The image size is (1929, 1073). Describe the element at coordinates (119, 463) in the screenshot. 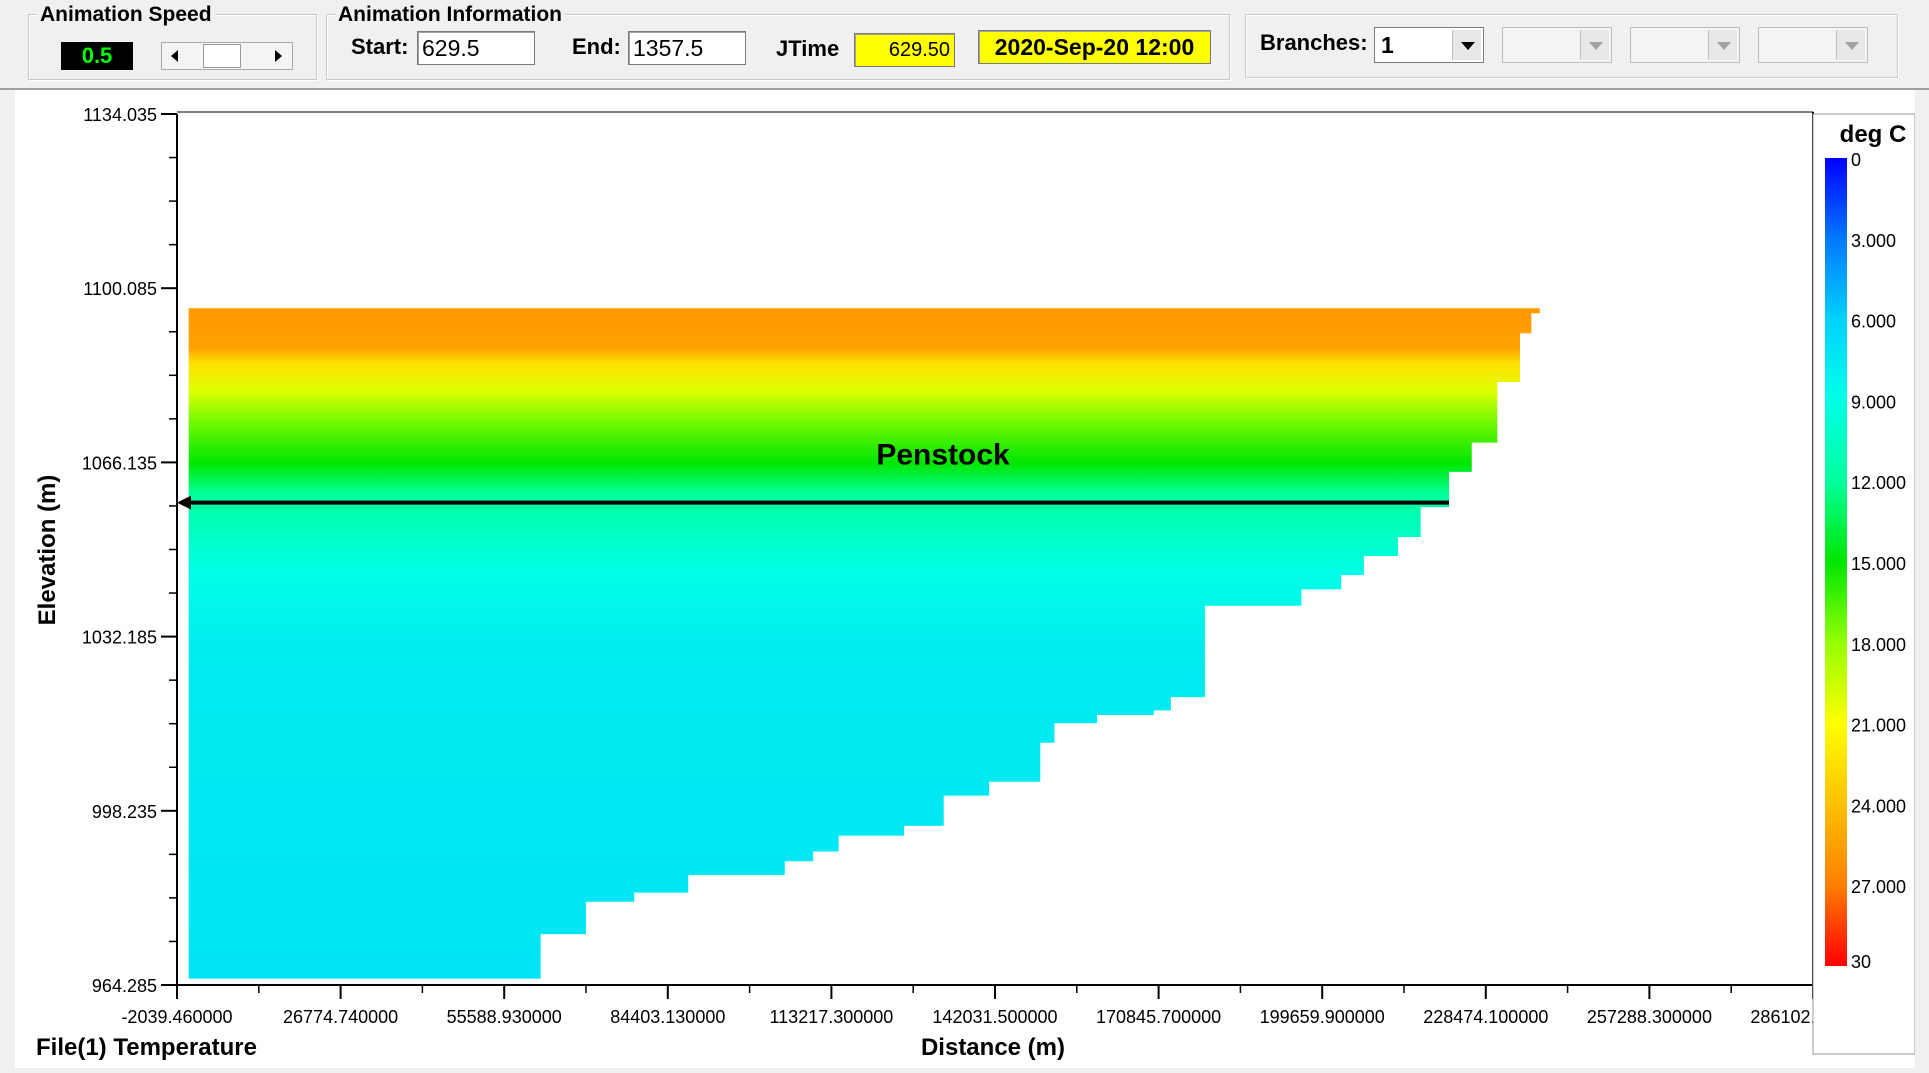

I see `y-tick-label: 1066.135` at that location.